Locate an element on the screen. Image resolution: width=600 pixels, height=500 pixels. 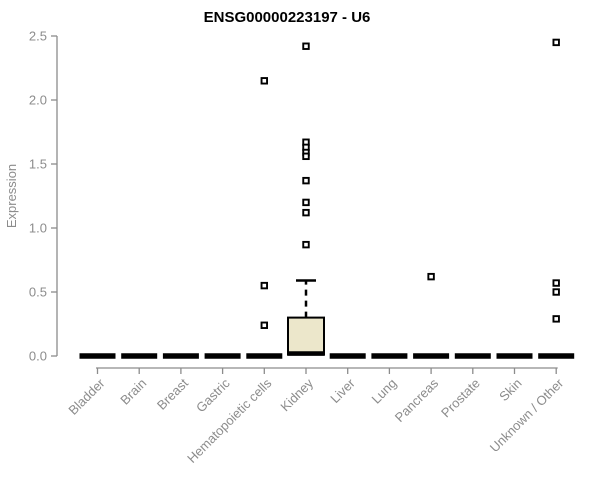
y-tick-label: 2.0 is located at coordinates (38, 100).